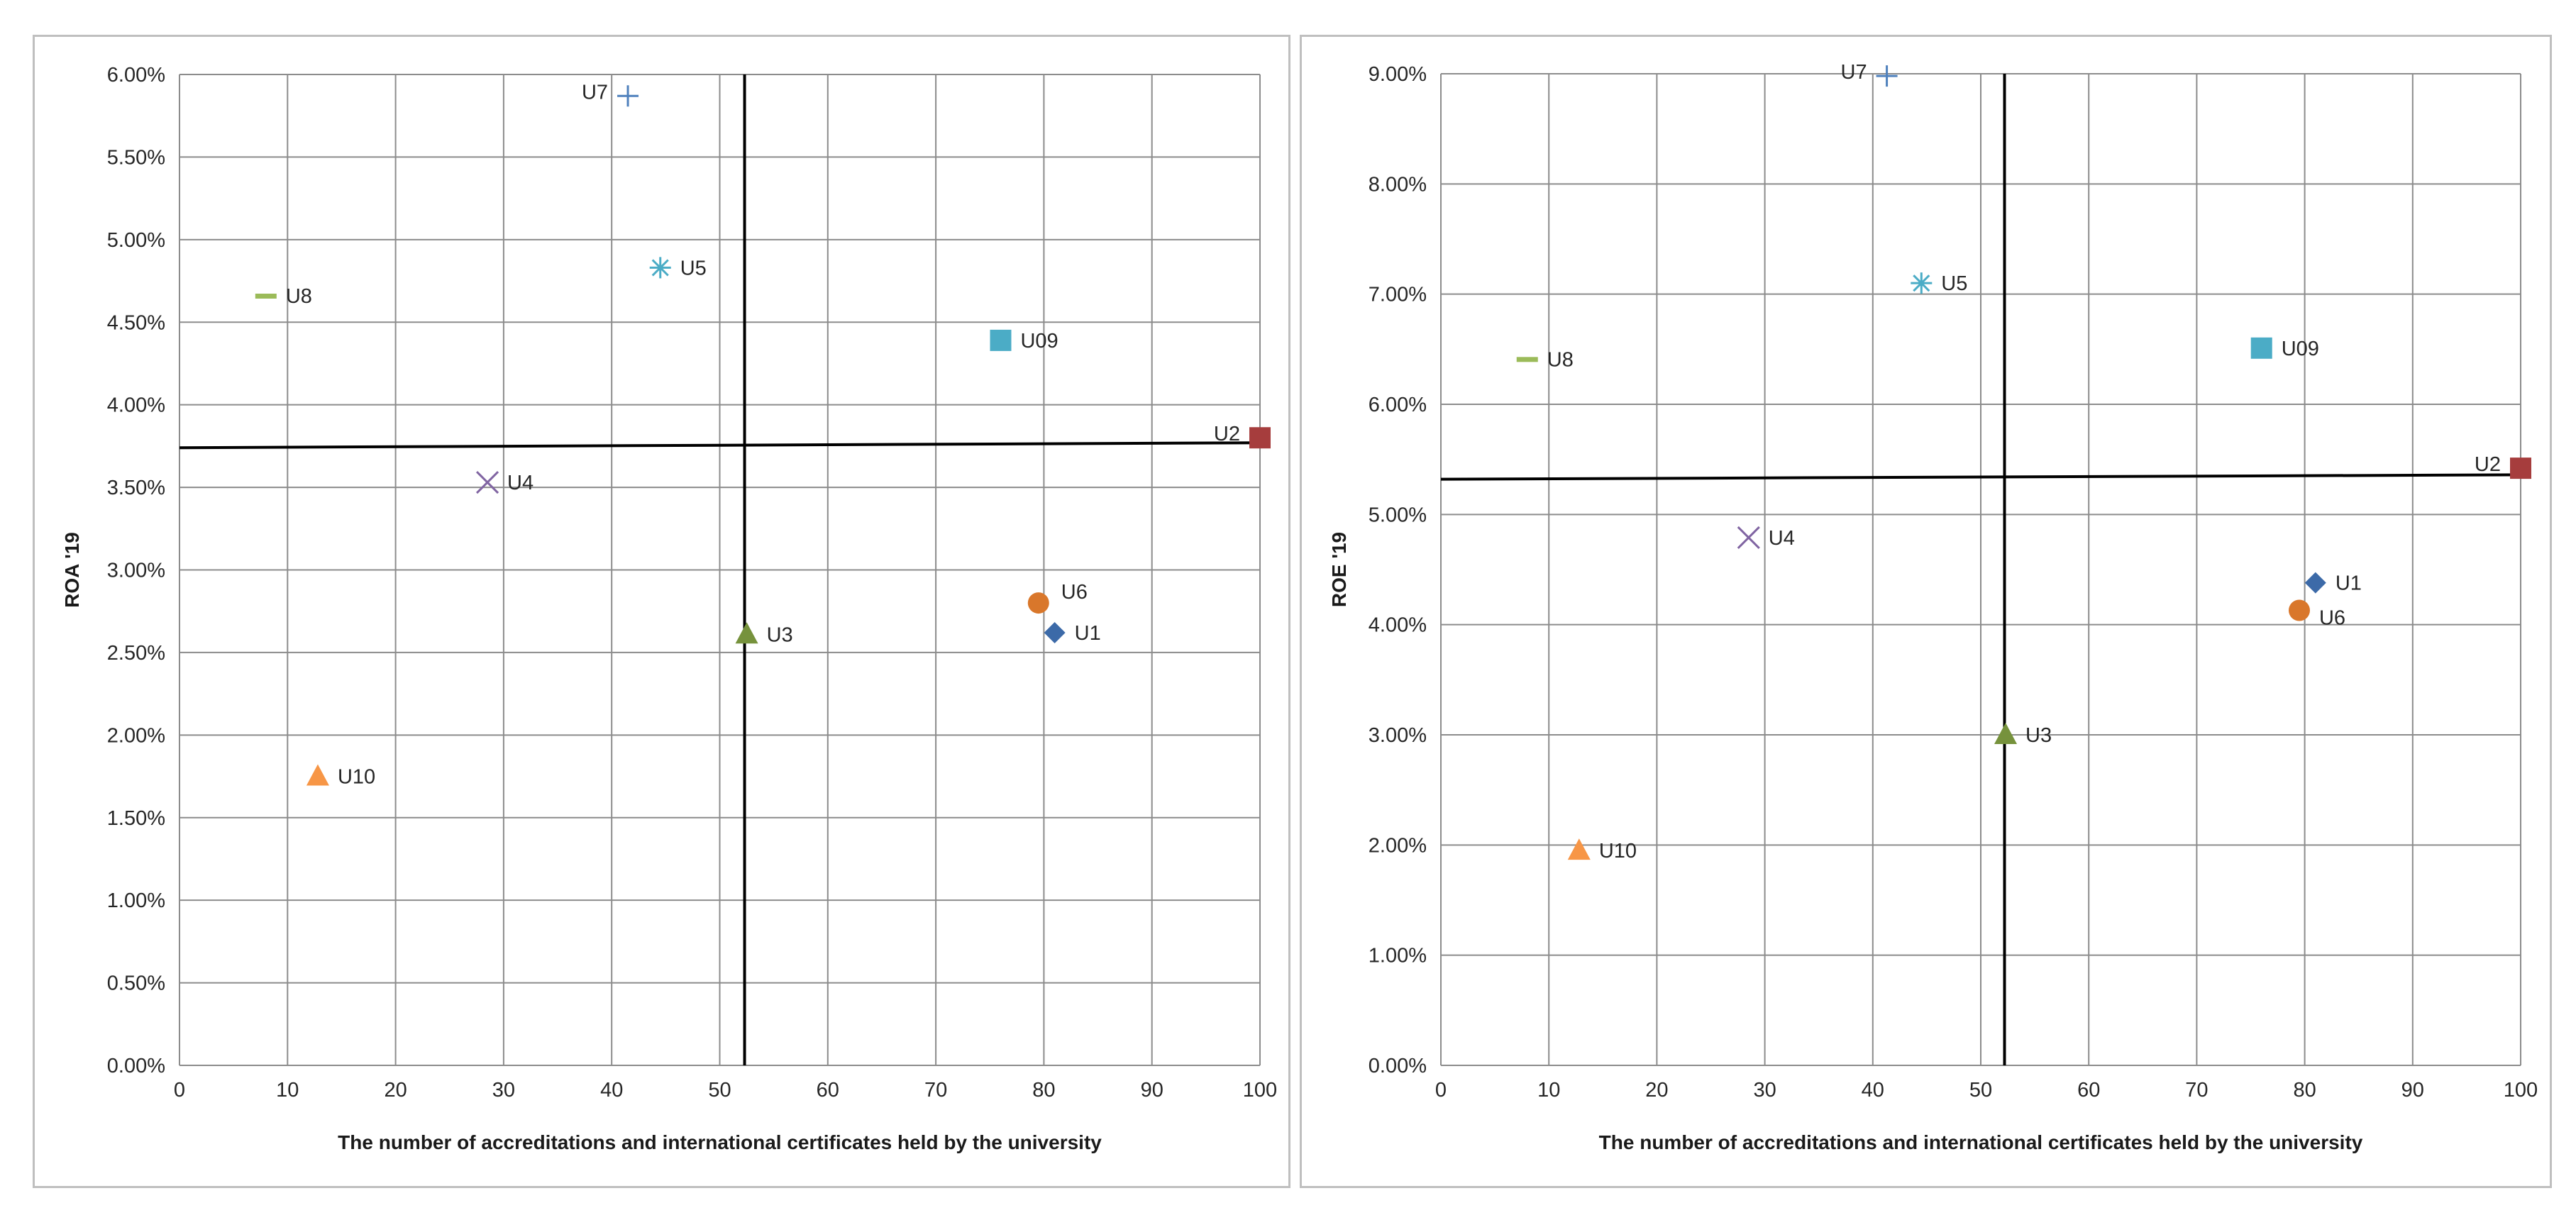  Describe the element at coordinates (136, 488) in the screenshot. I see `y-tick-label: 3.50%` at that location.